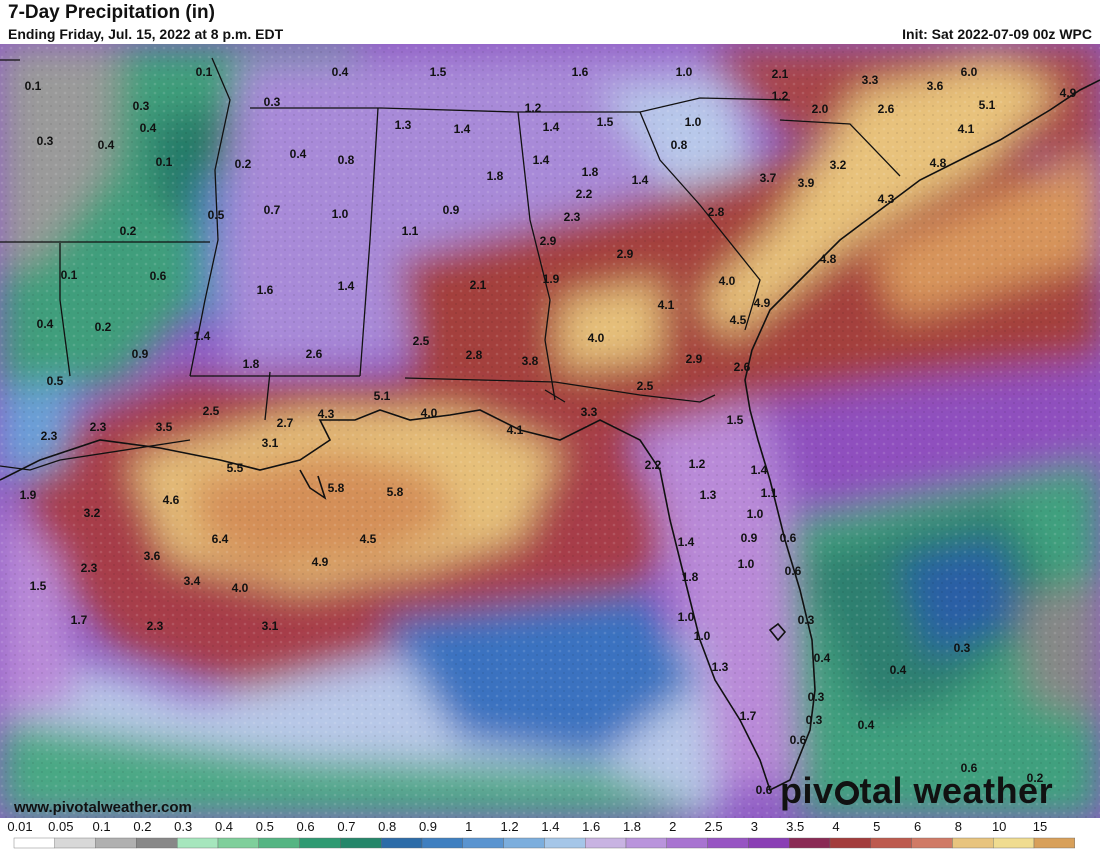  What do you see at coordinates (111, 12) in the screenshot?
I see `map-title: 7-Day Precipitation (in)` at bounding box center [111, 12].